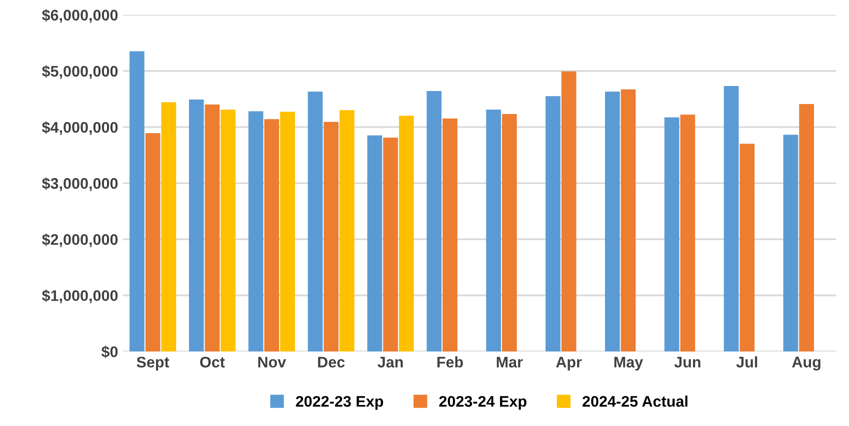 The height and width of the screenshot is (426, 849). Describe the element at coordinates (390, 362) in the screenshot. I see `x-tick-label: Jan` at that location.